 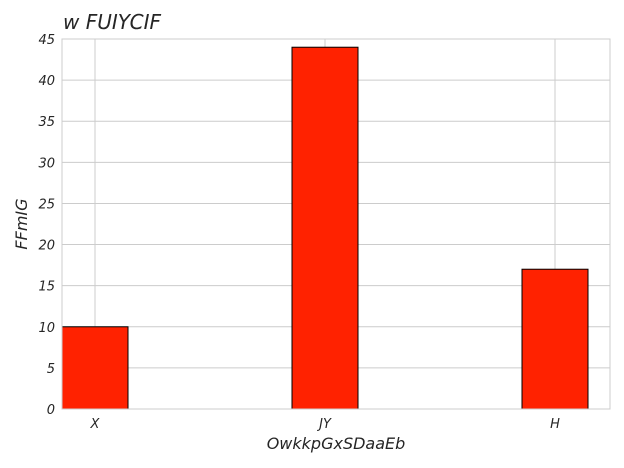 What do you see at coordinates (21, 223) in the screenshot?
I see `y-axis-label: FFmIG` at bounding box center [21, 223].